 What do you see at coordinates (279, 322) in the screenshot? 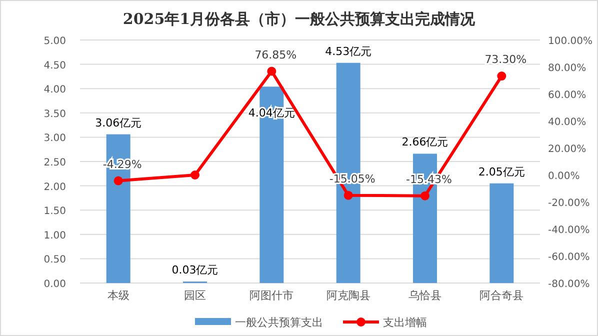
I see `legend-label: 一般公共预算支出` at bounding box center [279, 322].